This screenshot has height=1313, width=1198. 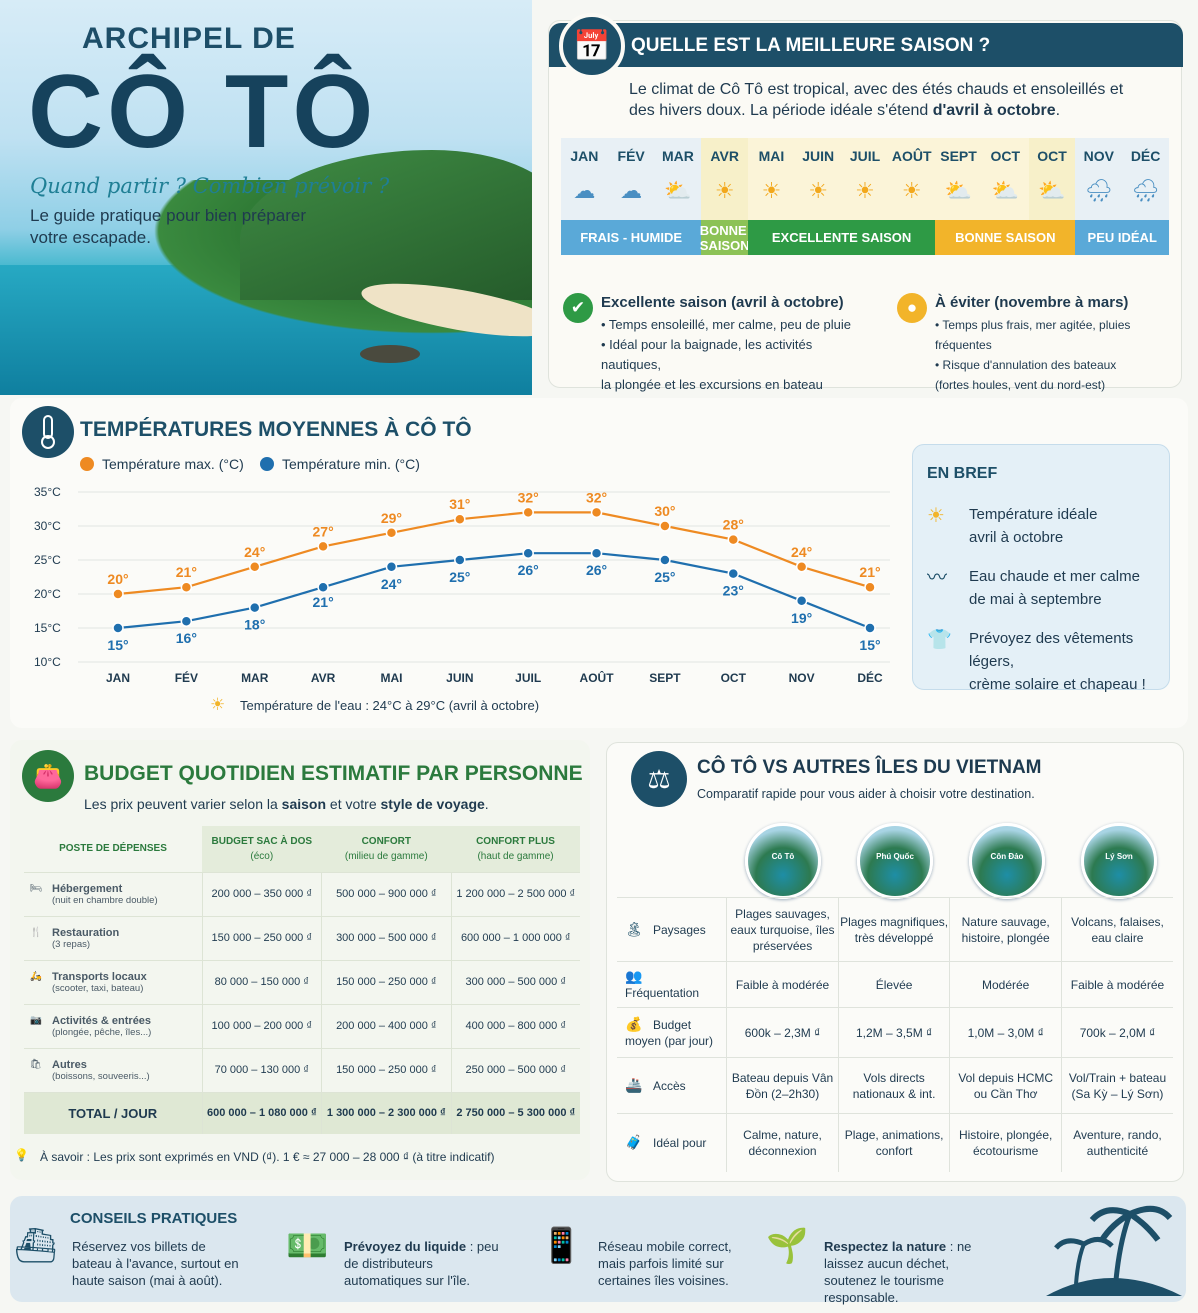 I want to click on tip-icon: ⛴, so click(x=36, y=1246).